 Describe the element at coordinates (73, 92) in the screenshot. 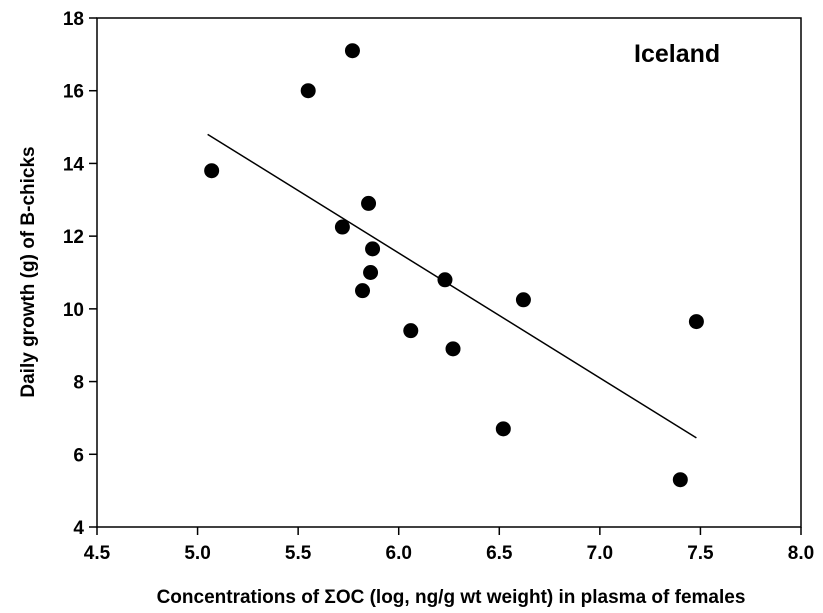

I see `y-tick-label: 16` at that location.